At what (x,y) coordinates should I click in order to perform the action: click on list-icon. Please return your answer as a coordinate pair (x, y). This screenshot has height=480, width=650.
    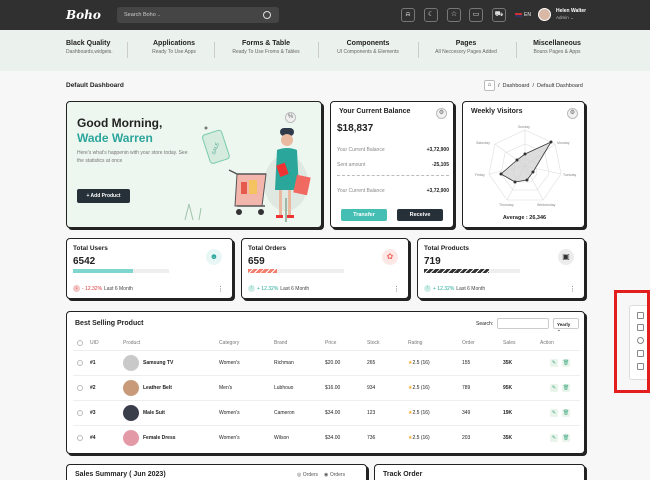
    Looking at the image, I should click on (640, 366).